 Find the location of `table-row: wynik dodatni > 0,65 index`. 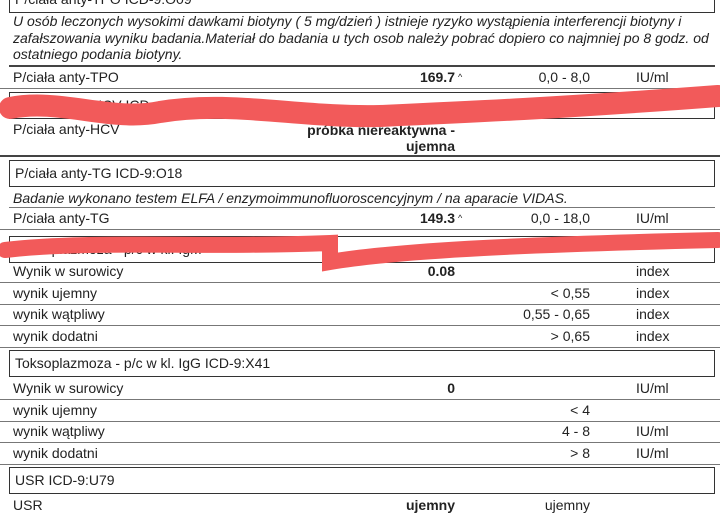

table-row: wynik dodatni > 0,65 index is located at coordinates (360, 337).